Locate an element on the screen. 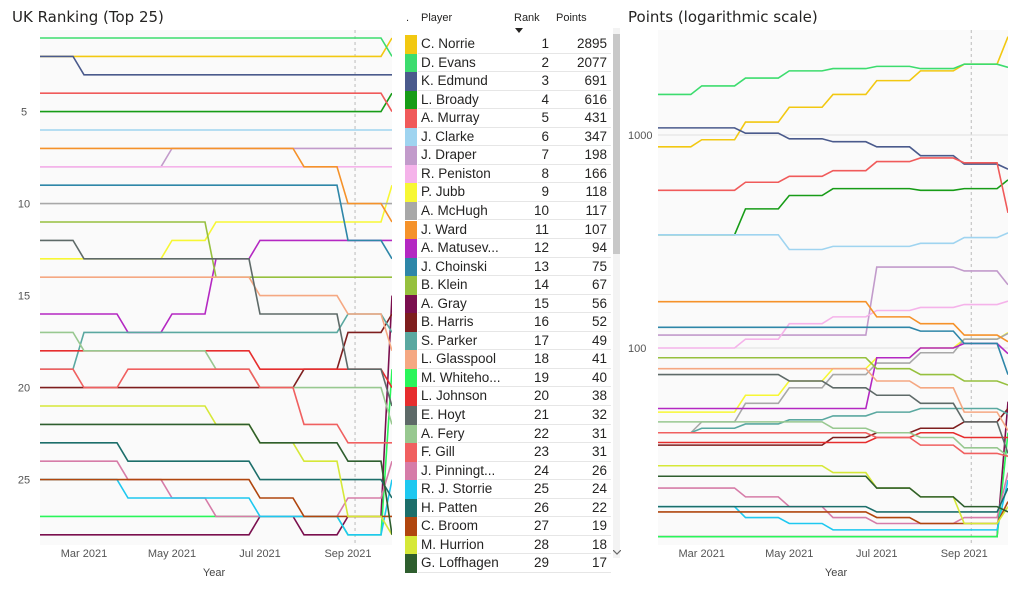 The image size is (1024, 590). series-line-l-johnson is located at coordinates (833, 437).